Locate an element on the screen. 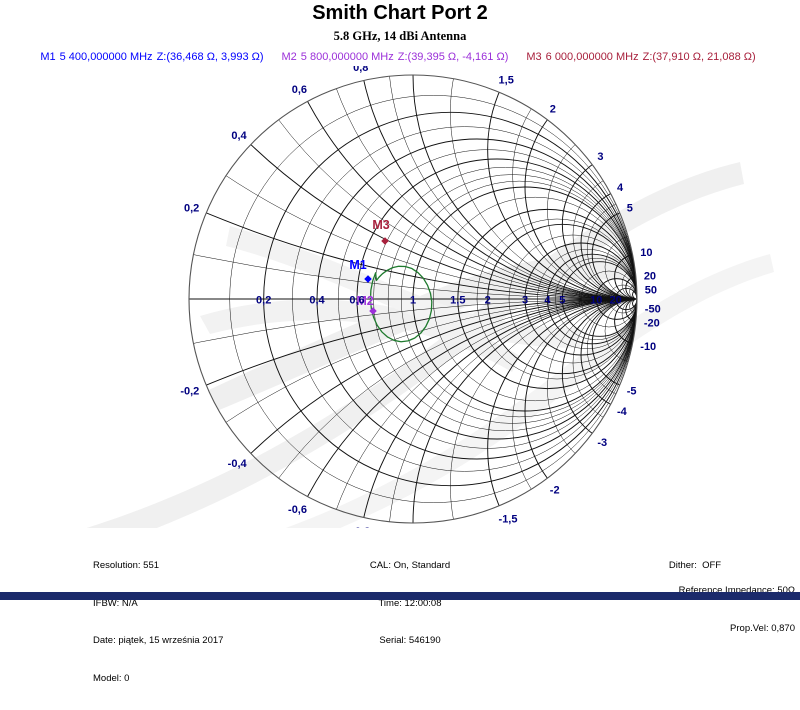  bottom-blue-strip is located at coordinates (400, 596).